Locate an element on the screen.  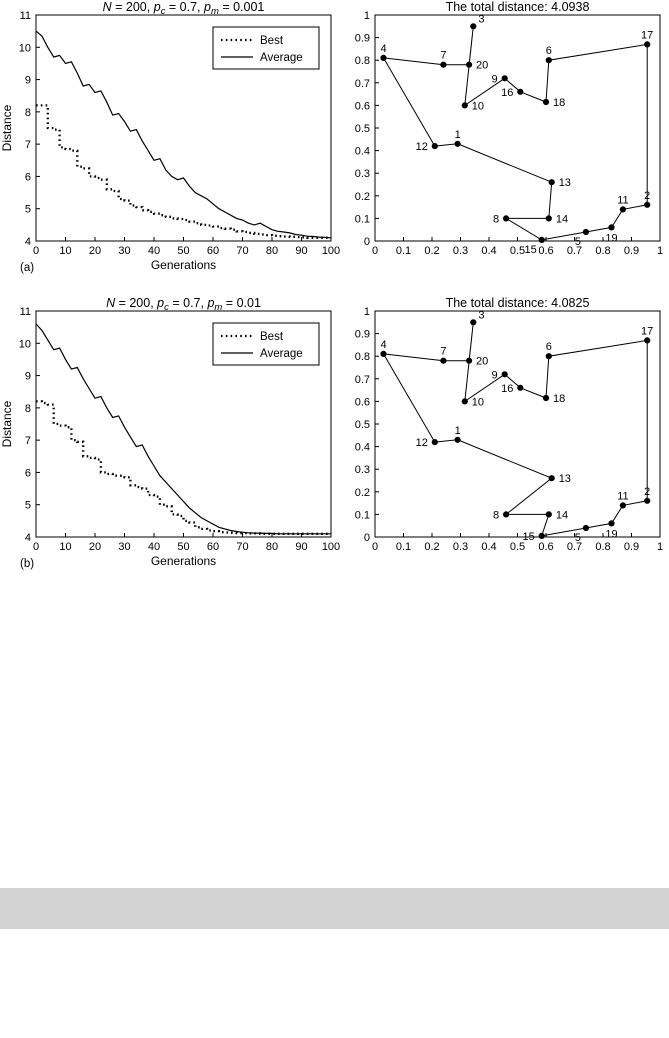
y-tick-label: 11 is located at coordinates (25, 312).